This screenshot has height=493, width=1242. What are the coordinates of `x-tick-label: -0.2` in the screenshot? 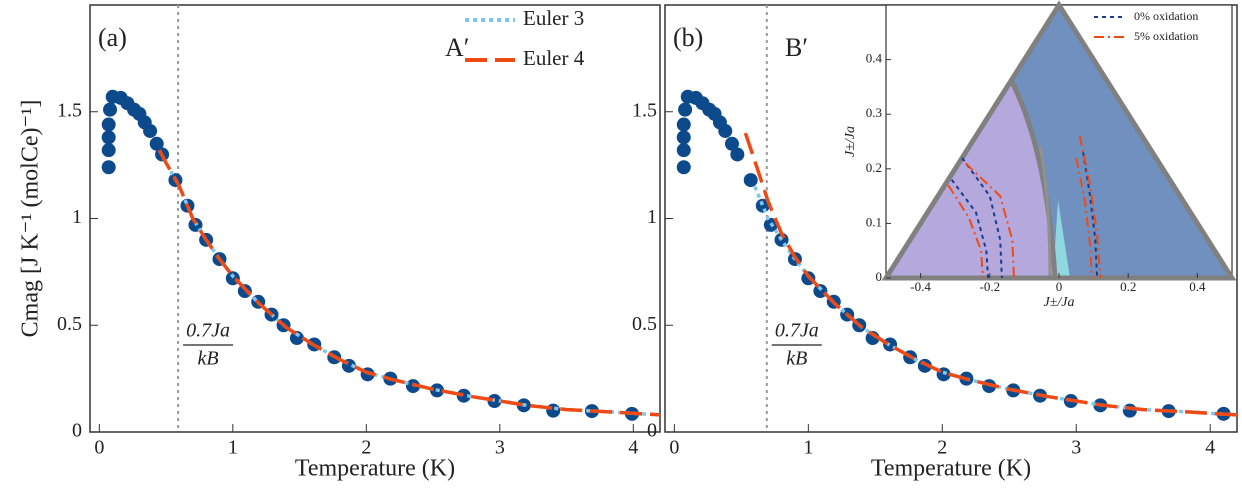 It's located at (990, 286).